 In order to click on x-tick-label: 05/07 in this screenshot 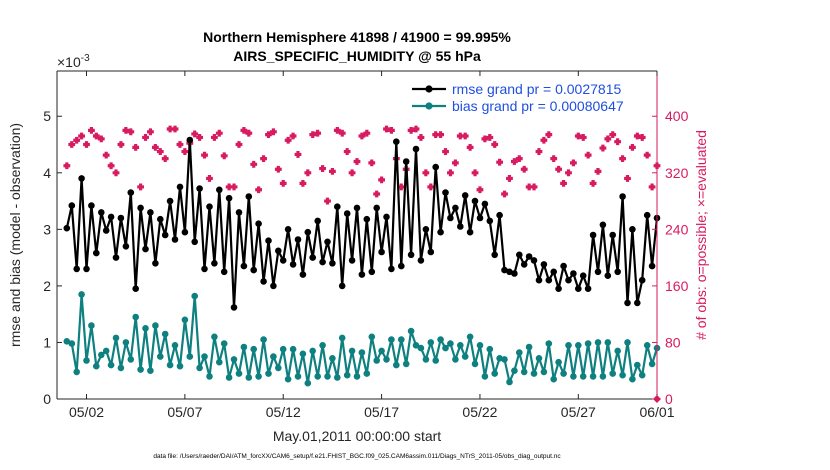, I will do `click(184, 412)`.